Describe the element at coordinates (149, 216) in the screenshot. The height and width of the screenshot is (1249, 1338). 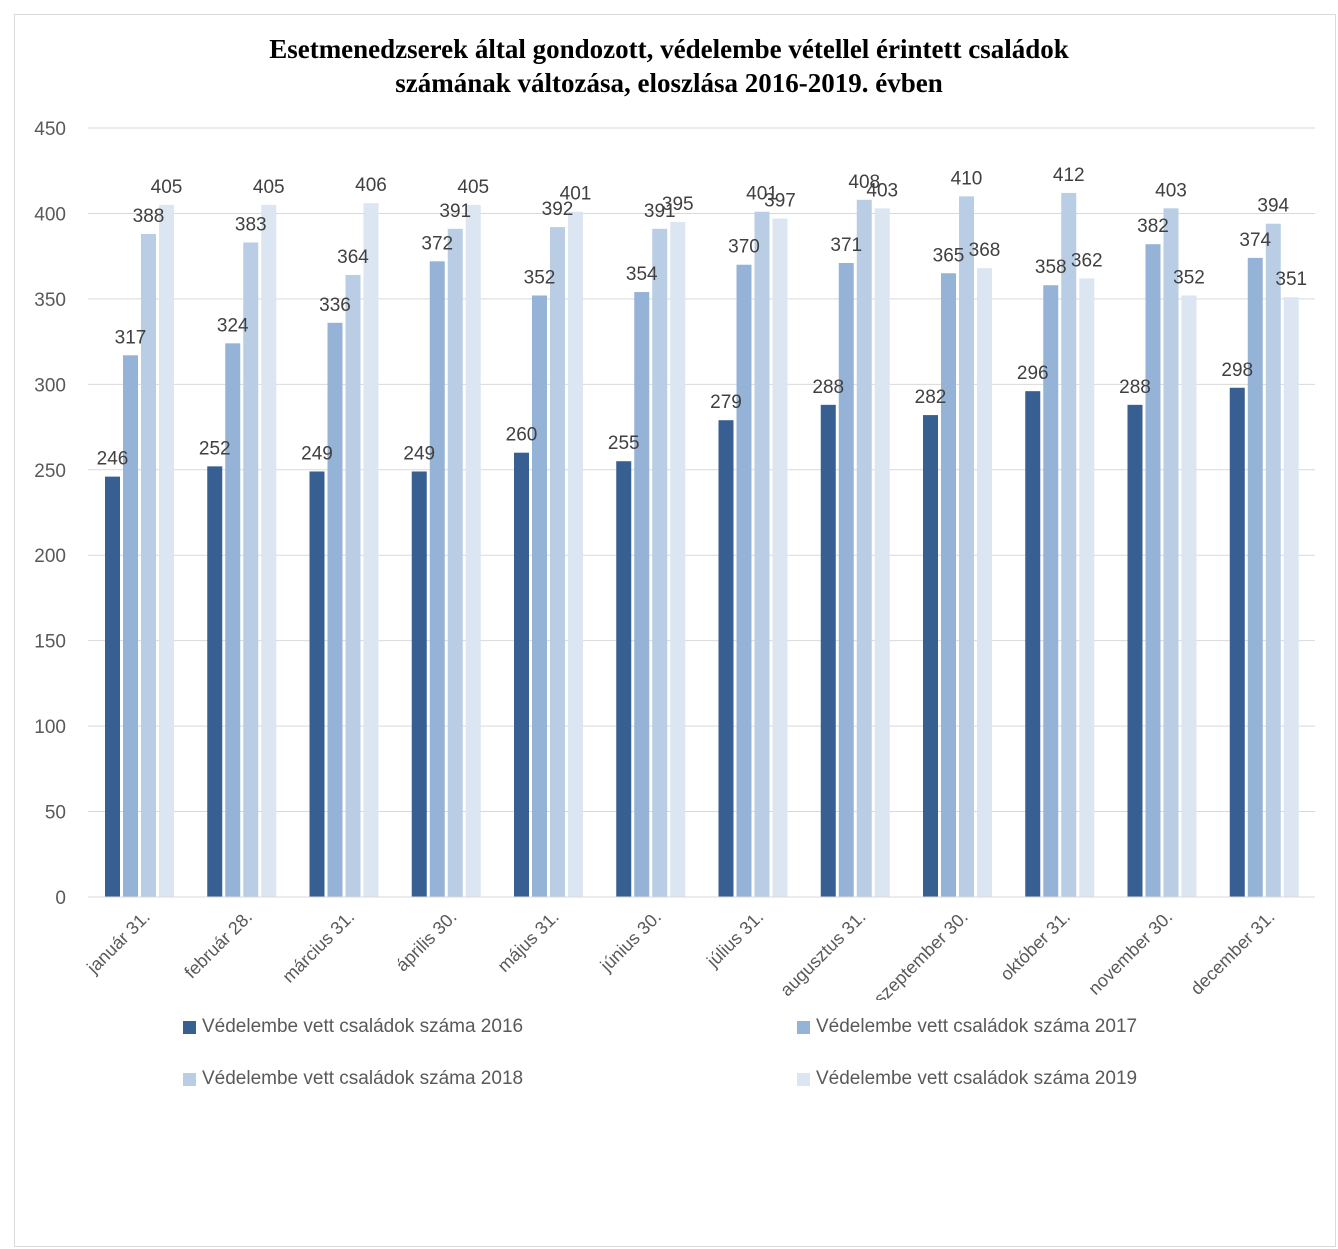
I see `data-label: 388` at that location.